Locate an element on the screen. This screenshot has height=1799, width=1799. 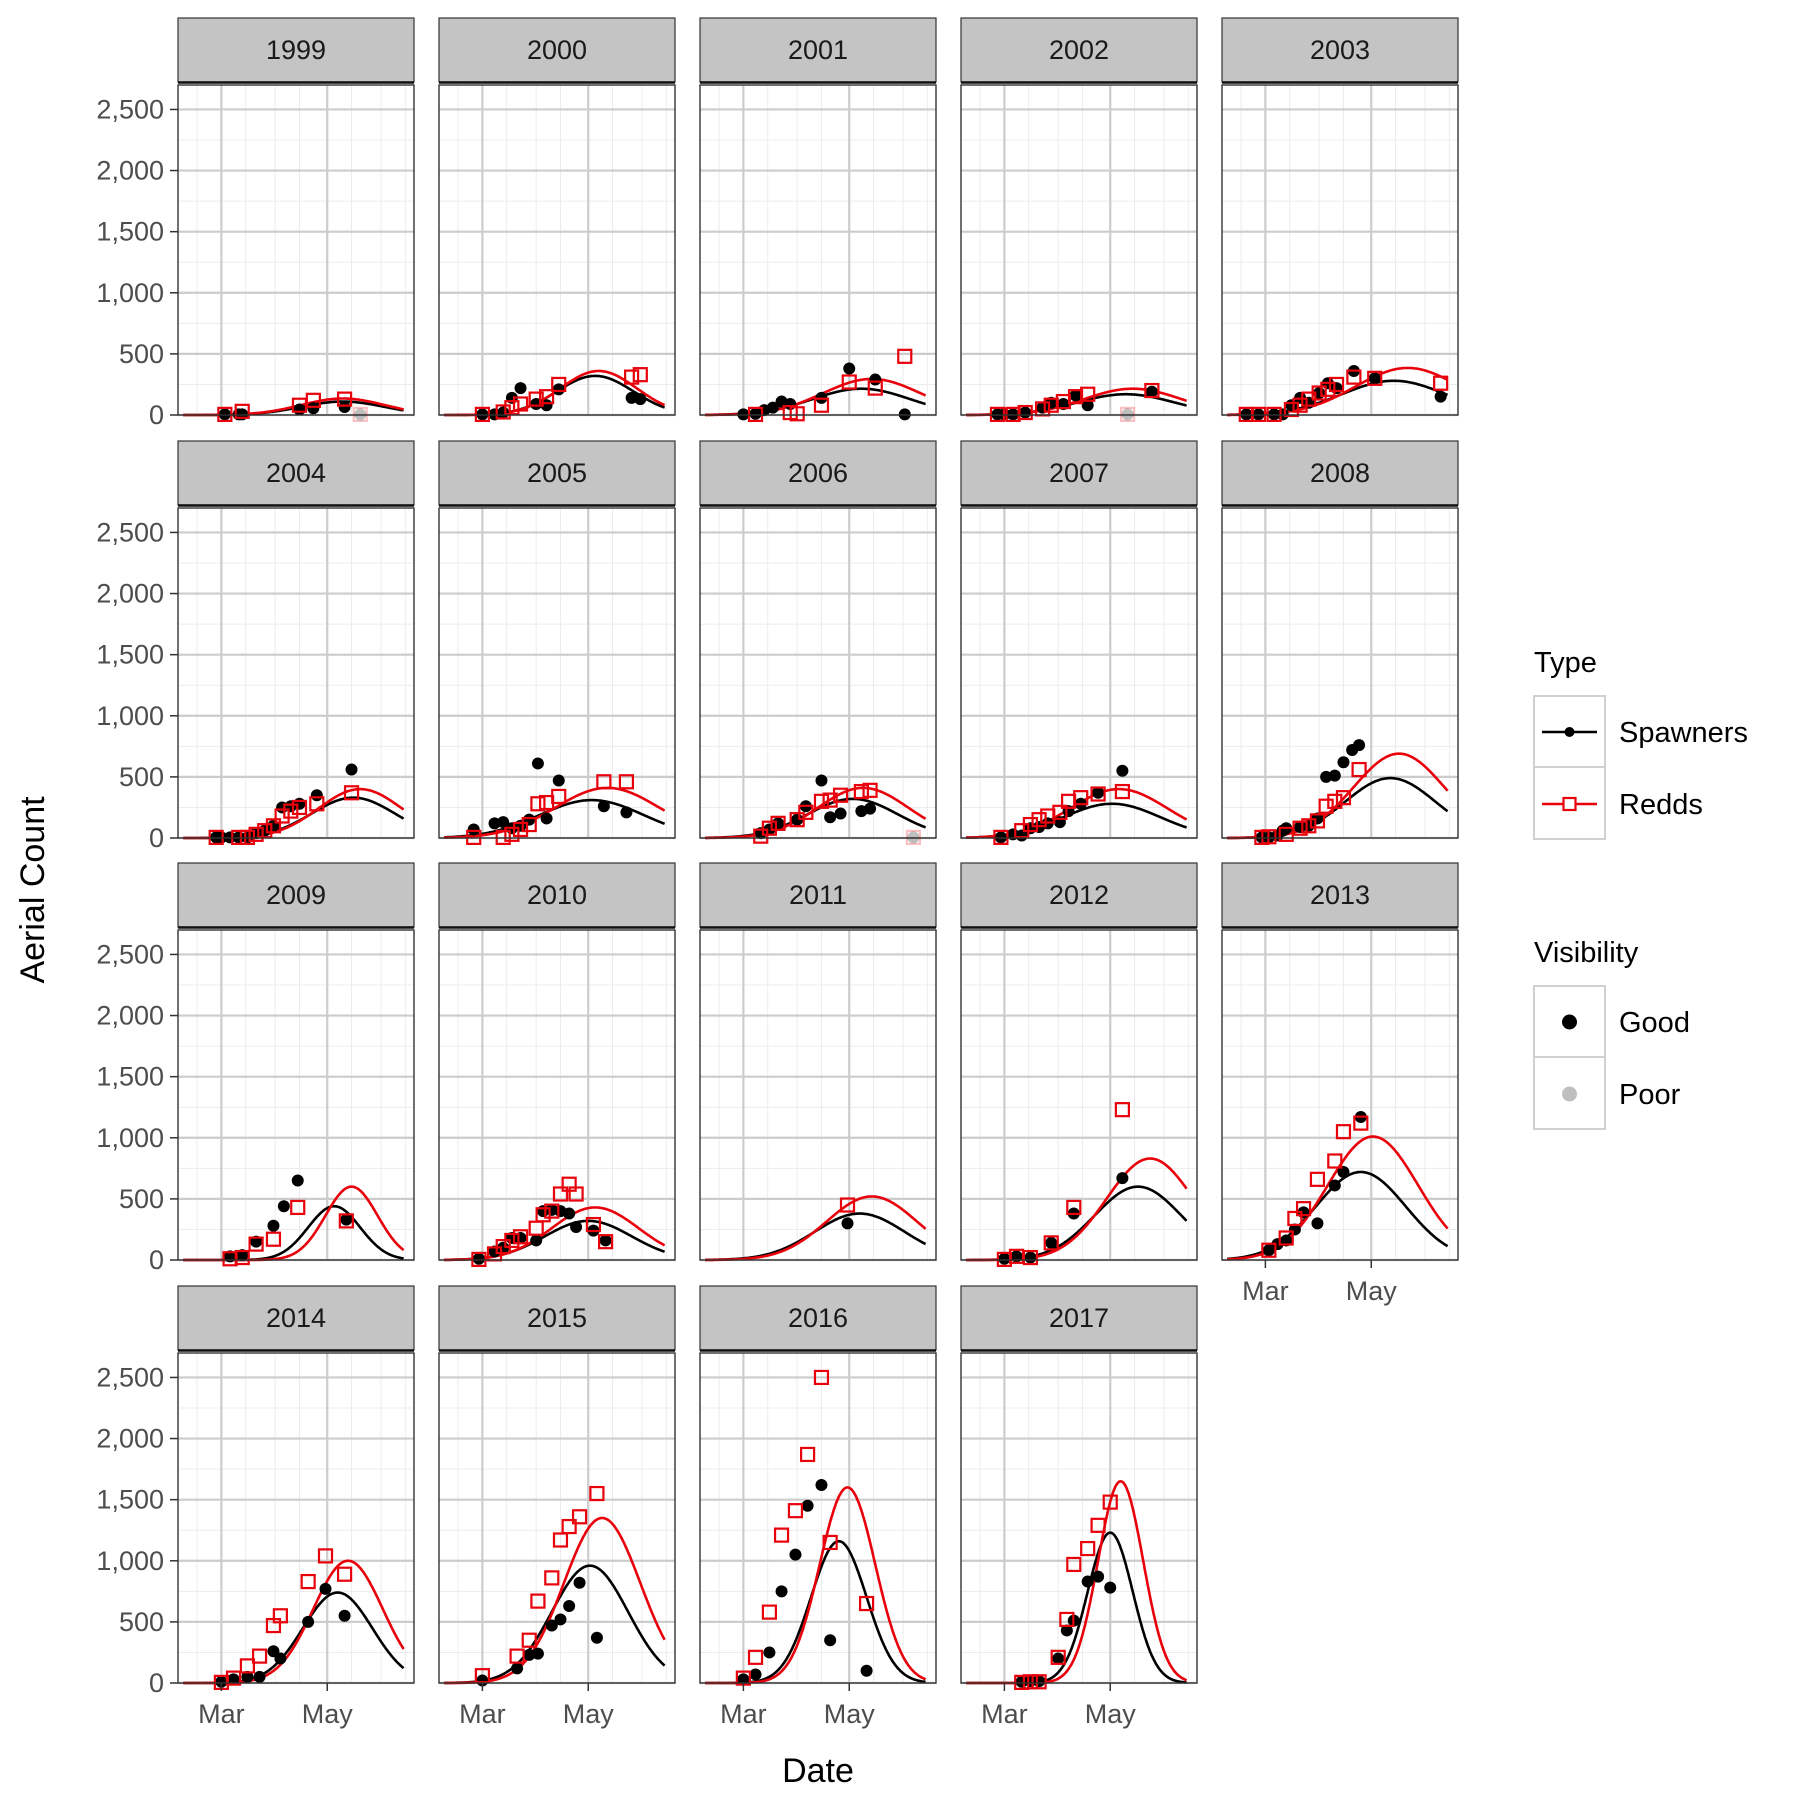
legend-label-spawners: Spawners is located at coordinates (1683, 733).